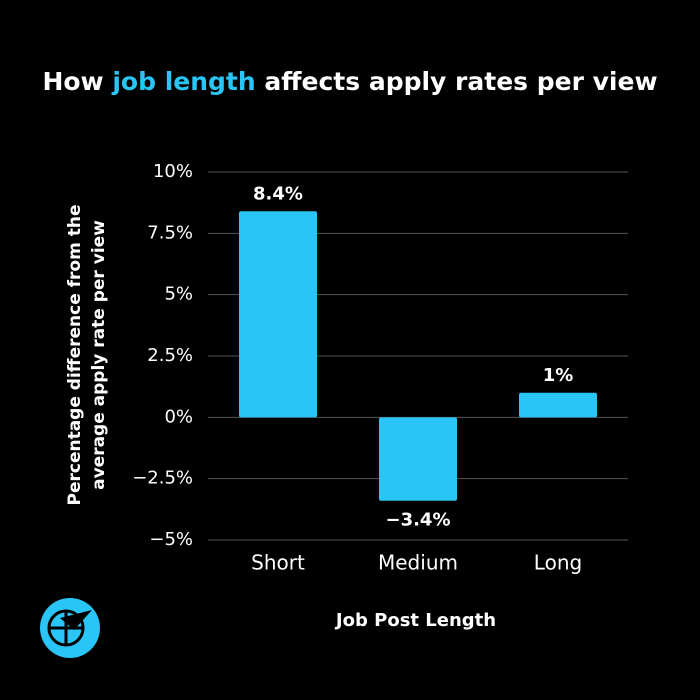 This screenshot has height=700, width=700. What do you see at coordinates (75, 355) in the screenshot?
I see `y-axis-label: Percentage difference from the` at bounding box center [75, 355].